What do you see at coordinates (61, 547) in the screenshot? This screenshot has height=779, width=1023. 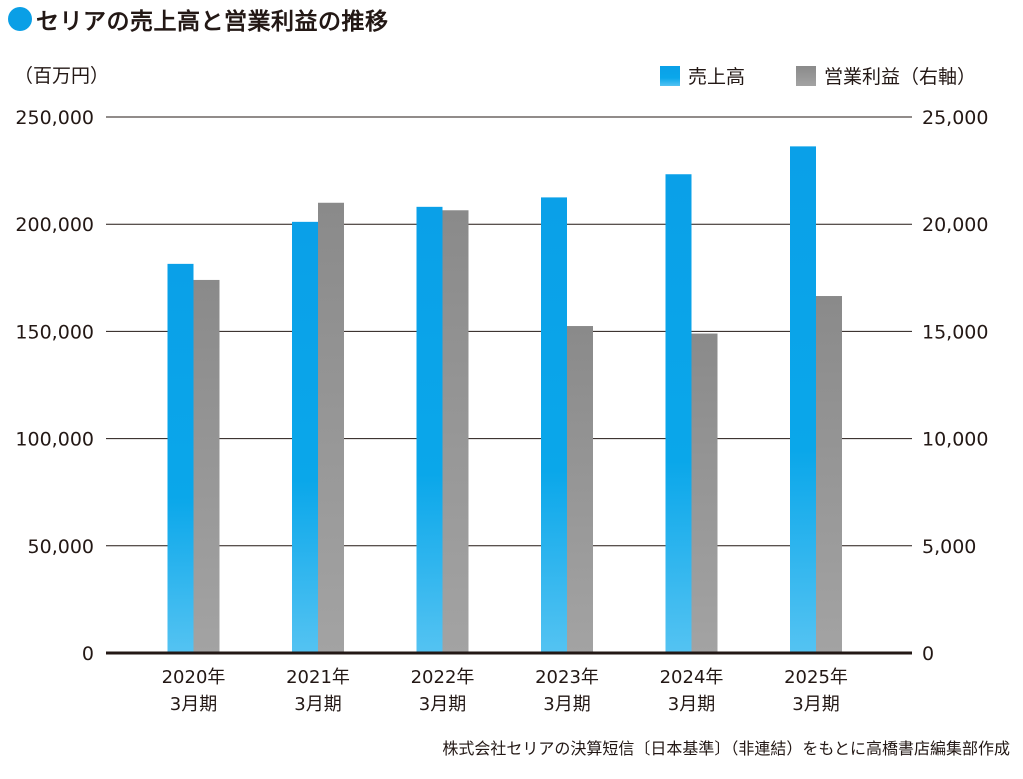 I see `y-left-tick-label: 50,000` at bounding box center [61, 547].